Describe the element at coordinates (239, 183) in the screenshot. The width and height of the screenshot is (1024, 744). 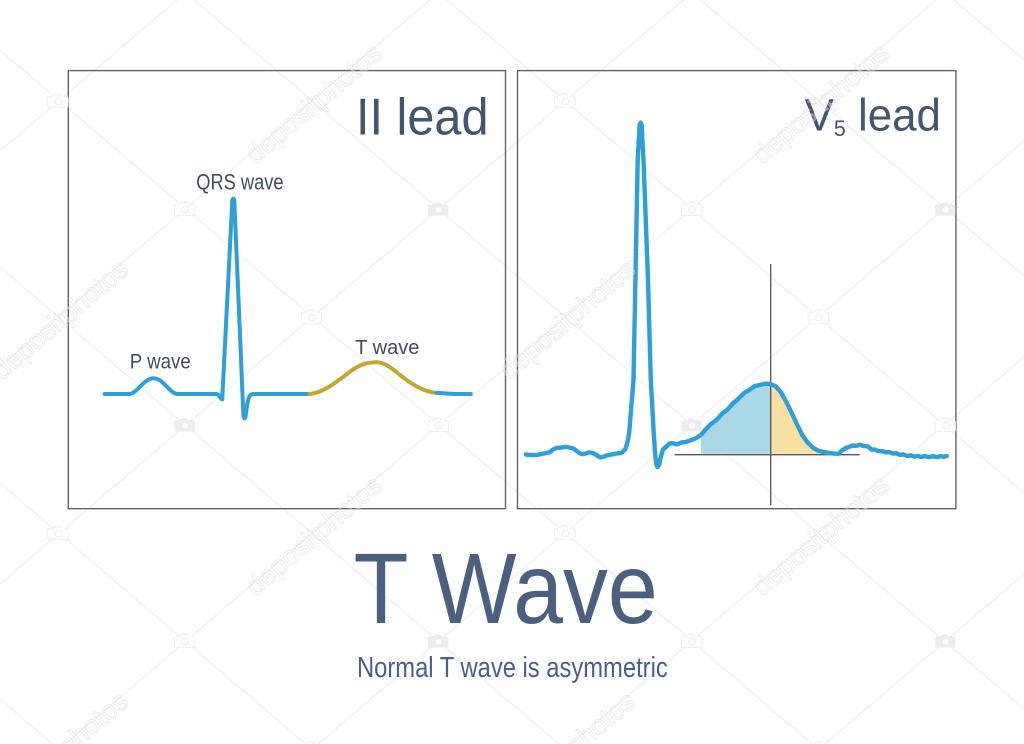
I see `svg-text: QRS wave` at that location.